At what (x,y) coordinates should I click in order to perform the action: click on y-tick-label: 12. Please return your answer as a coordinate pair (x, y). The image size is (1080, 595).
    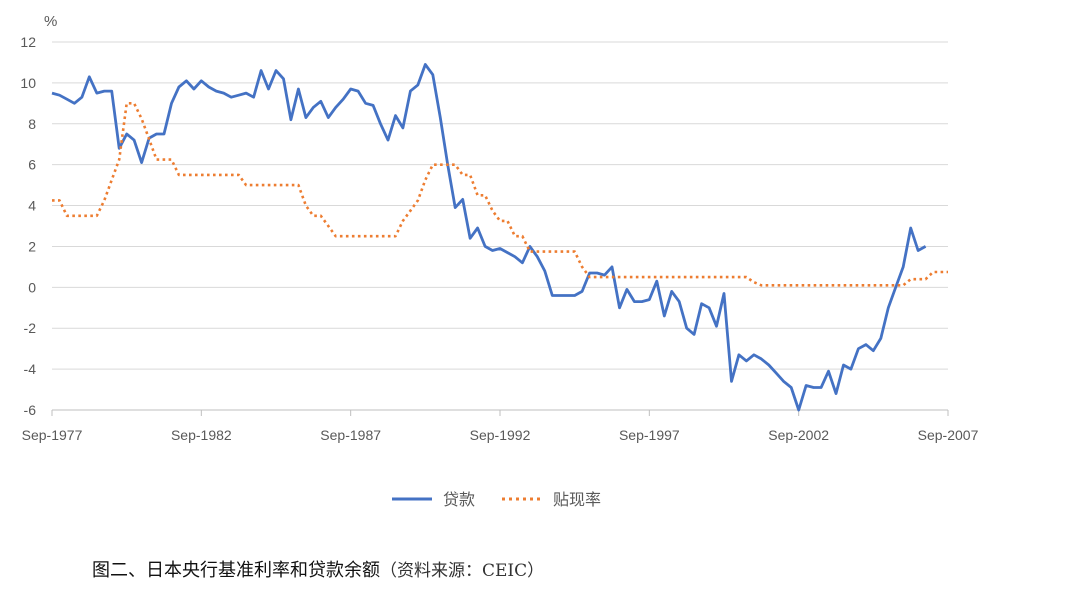
    Looking at the image, I should click on (28, 42).